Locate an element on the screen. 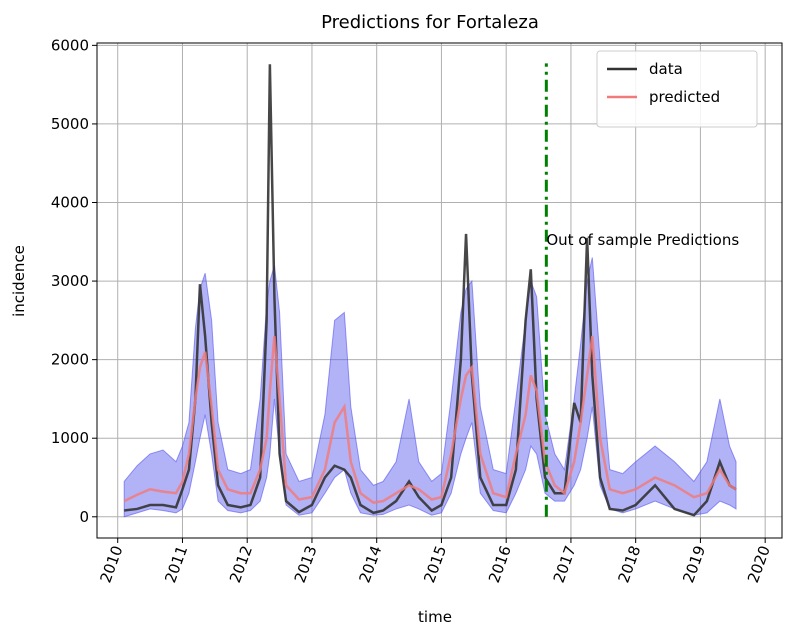 This screenshot has width=788, height=632. y-axis-title: incidence is located at coordinates (19, 281).